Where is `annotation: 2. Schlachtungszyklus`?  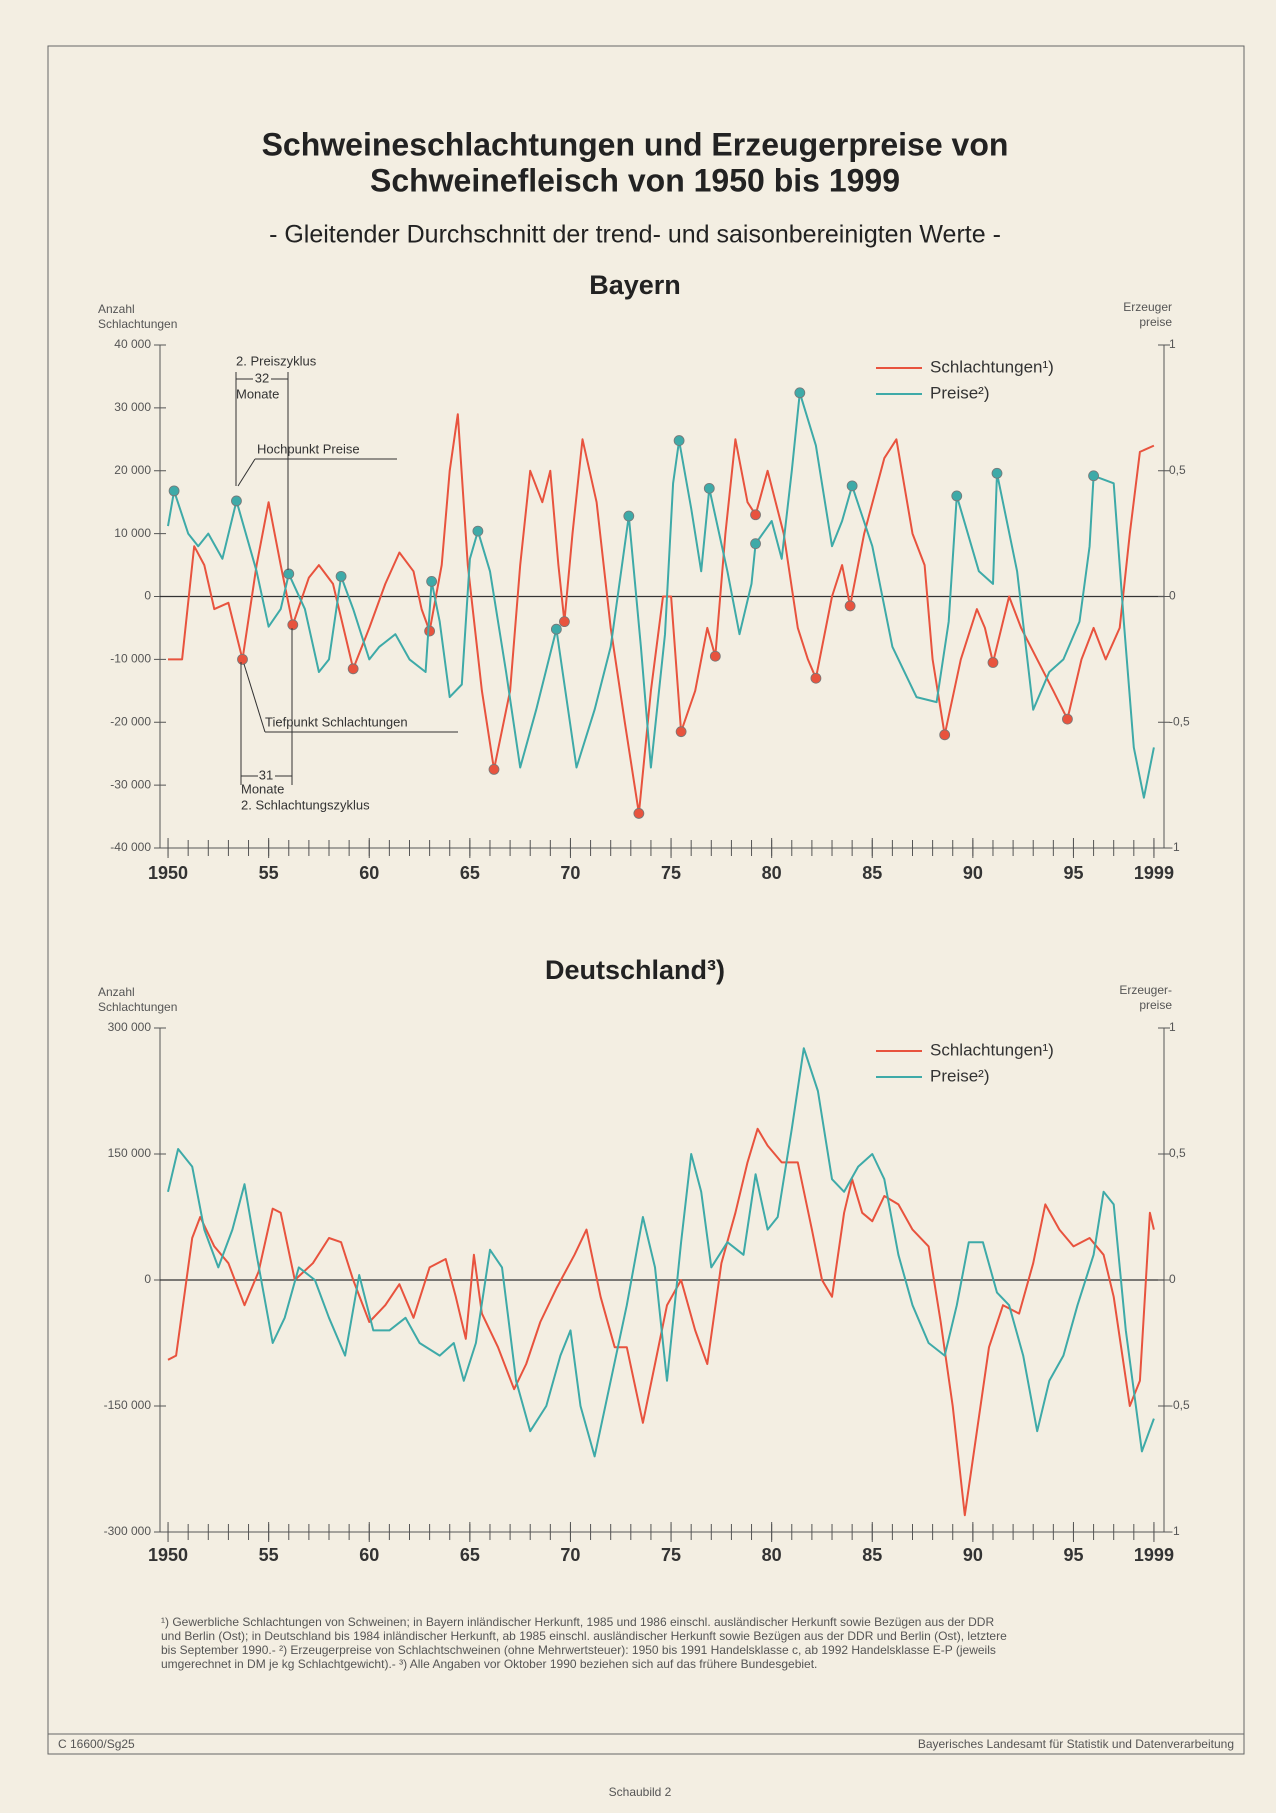
annotation: 2. Schlachtungszyklus is located at coordinates (305, 804).